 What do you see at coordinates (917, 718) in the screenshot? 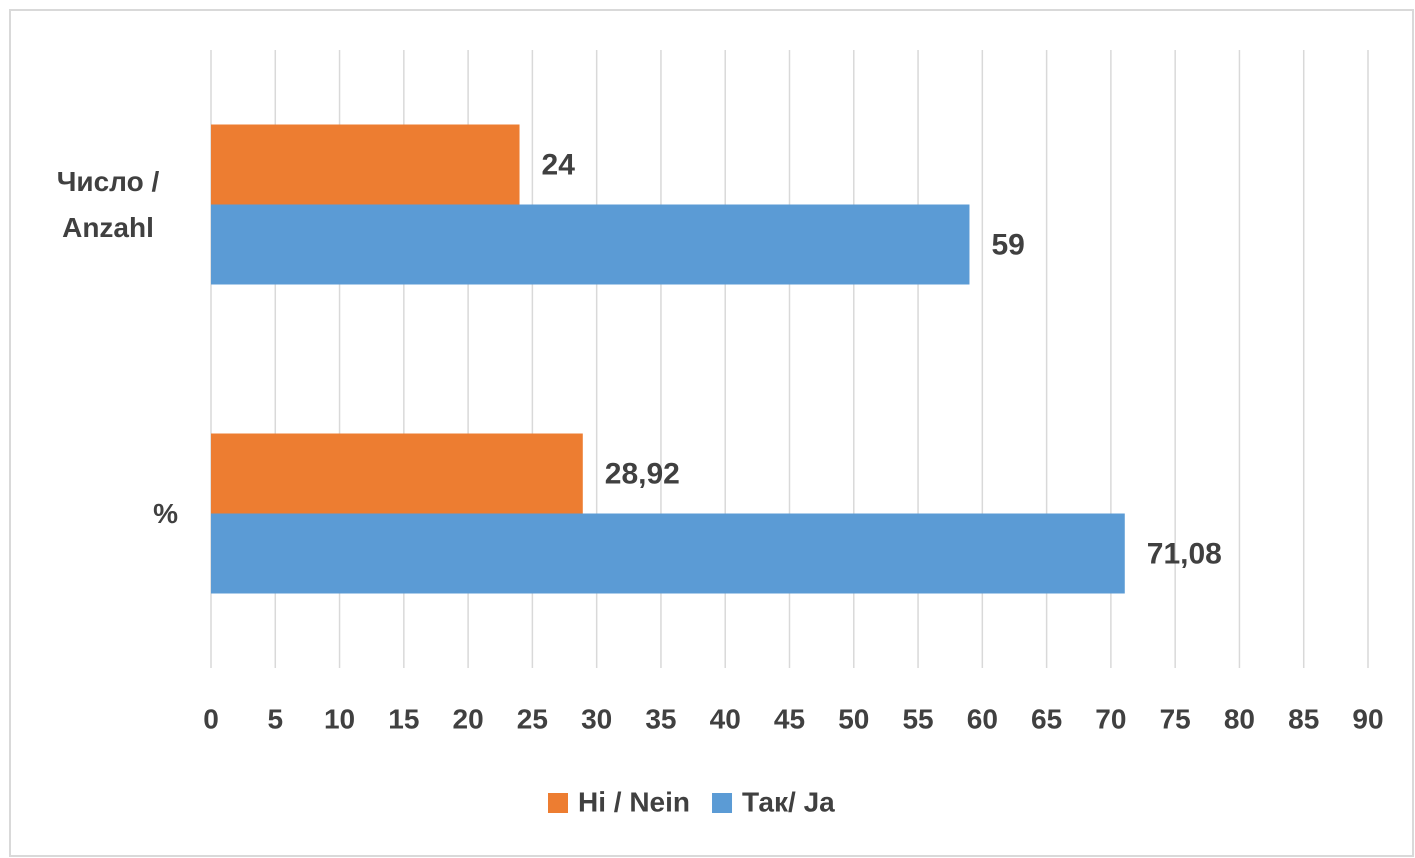
I see `x-tick-label: 55` at bounding box center [917, 718].